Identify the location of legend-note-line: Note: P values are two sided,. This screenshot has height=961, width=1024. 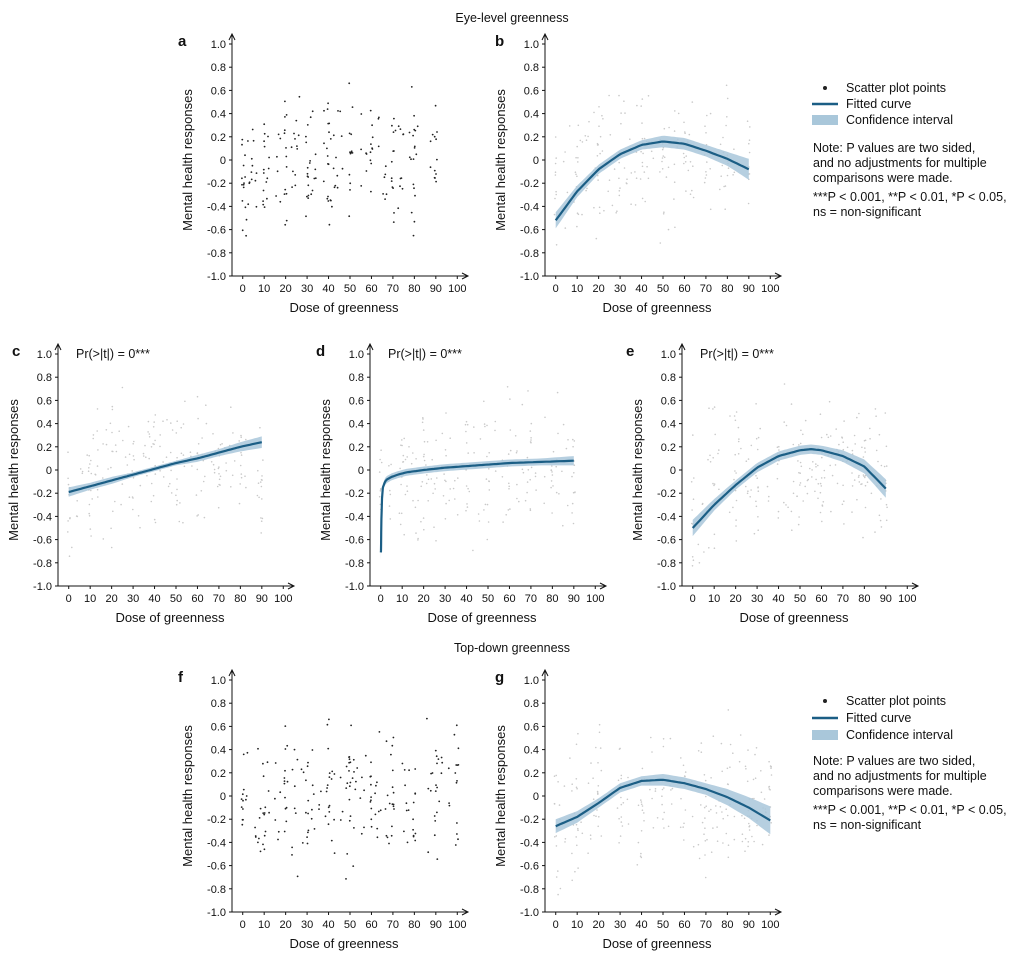
(894, 148).